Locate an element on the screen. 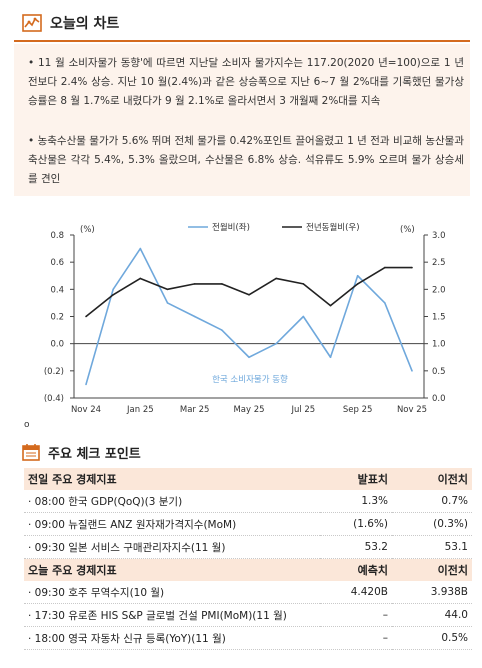 Image resolution: width=482 pixels, height=668 pixels. header-divider is located at coordinates (242, 41).